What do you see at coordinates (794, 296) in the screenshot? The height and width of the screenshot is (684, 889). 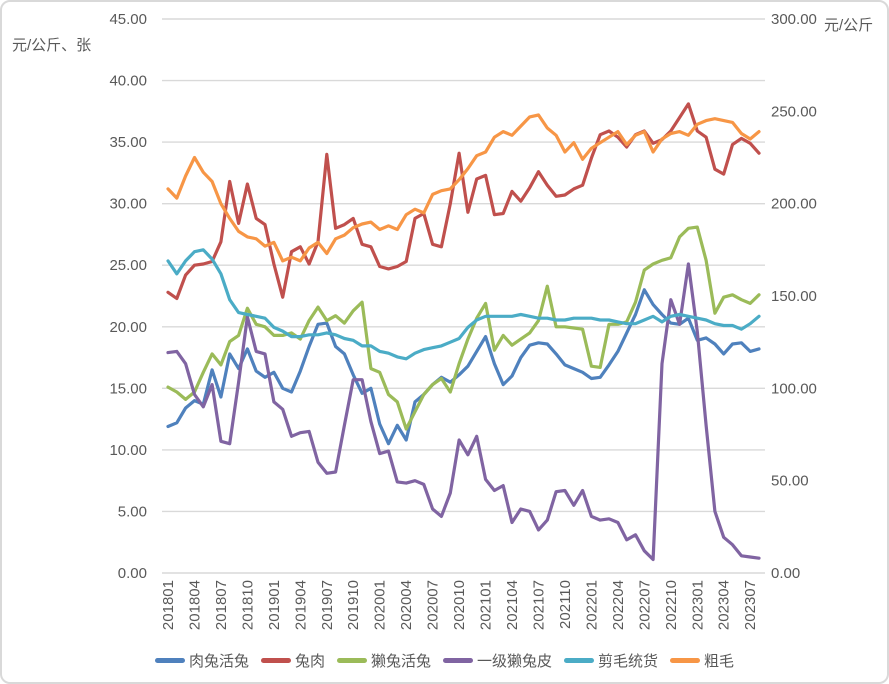 I see `right-axis-tick-label: 150.00` at bounding box center [794, 296].